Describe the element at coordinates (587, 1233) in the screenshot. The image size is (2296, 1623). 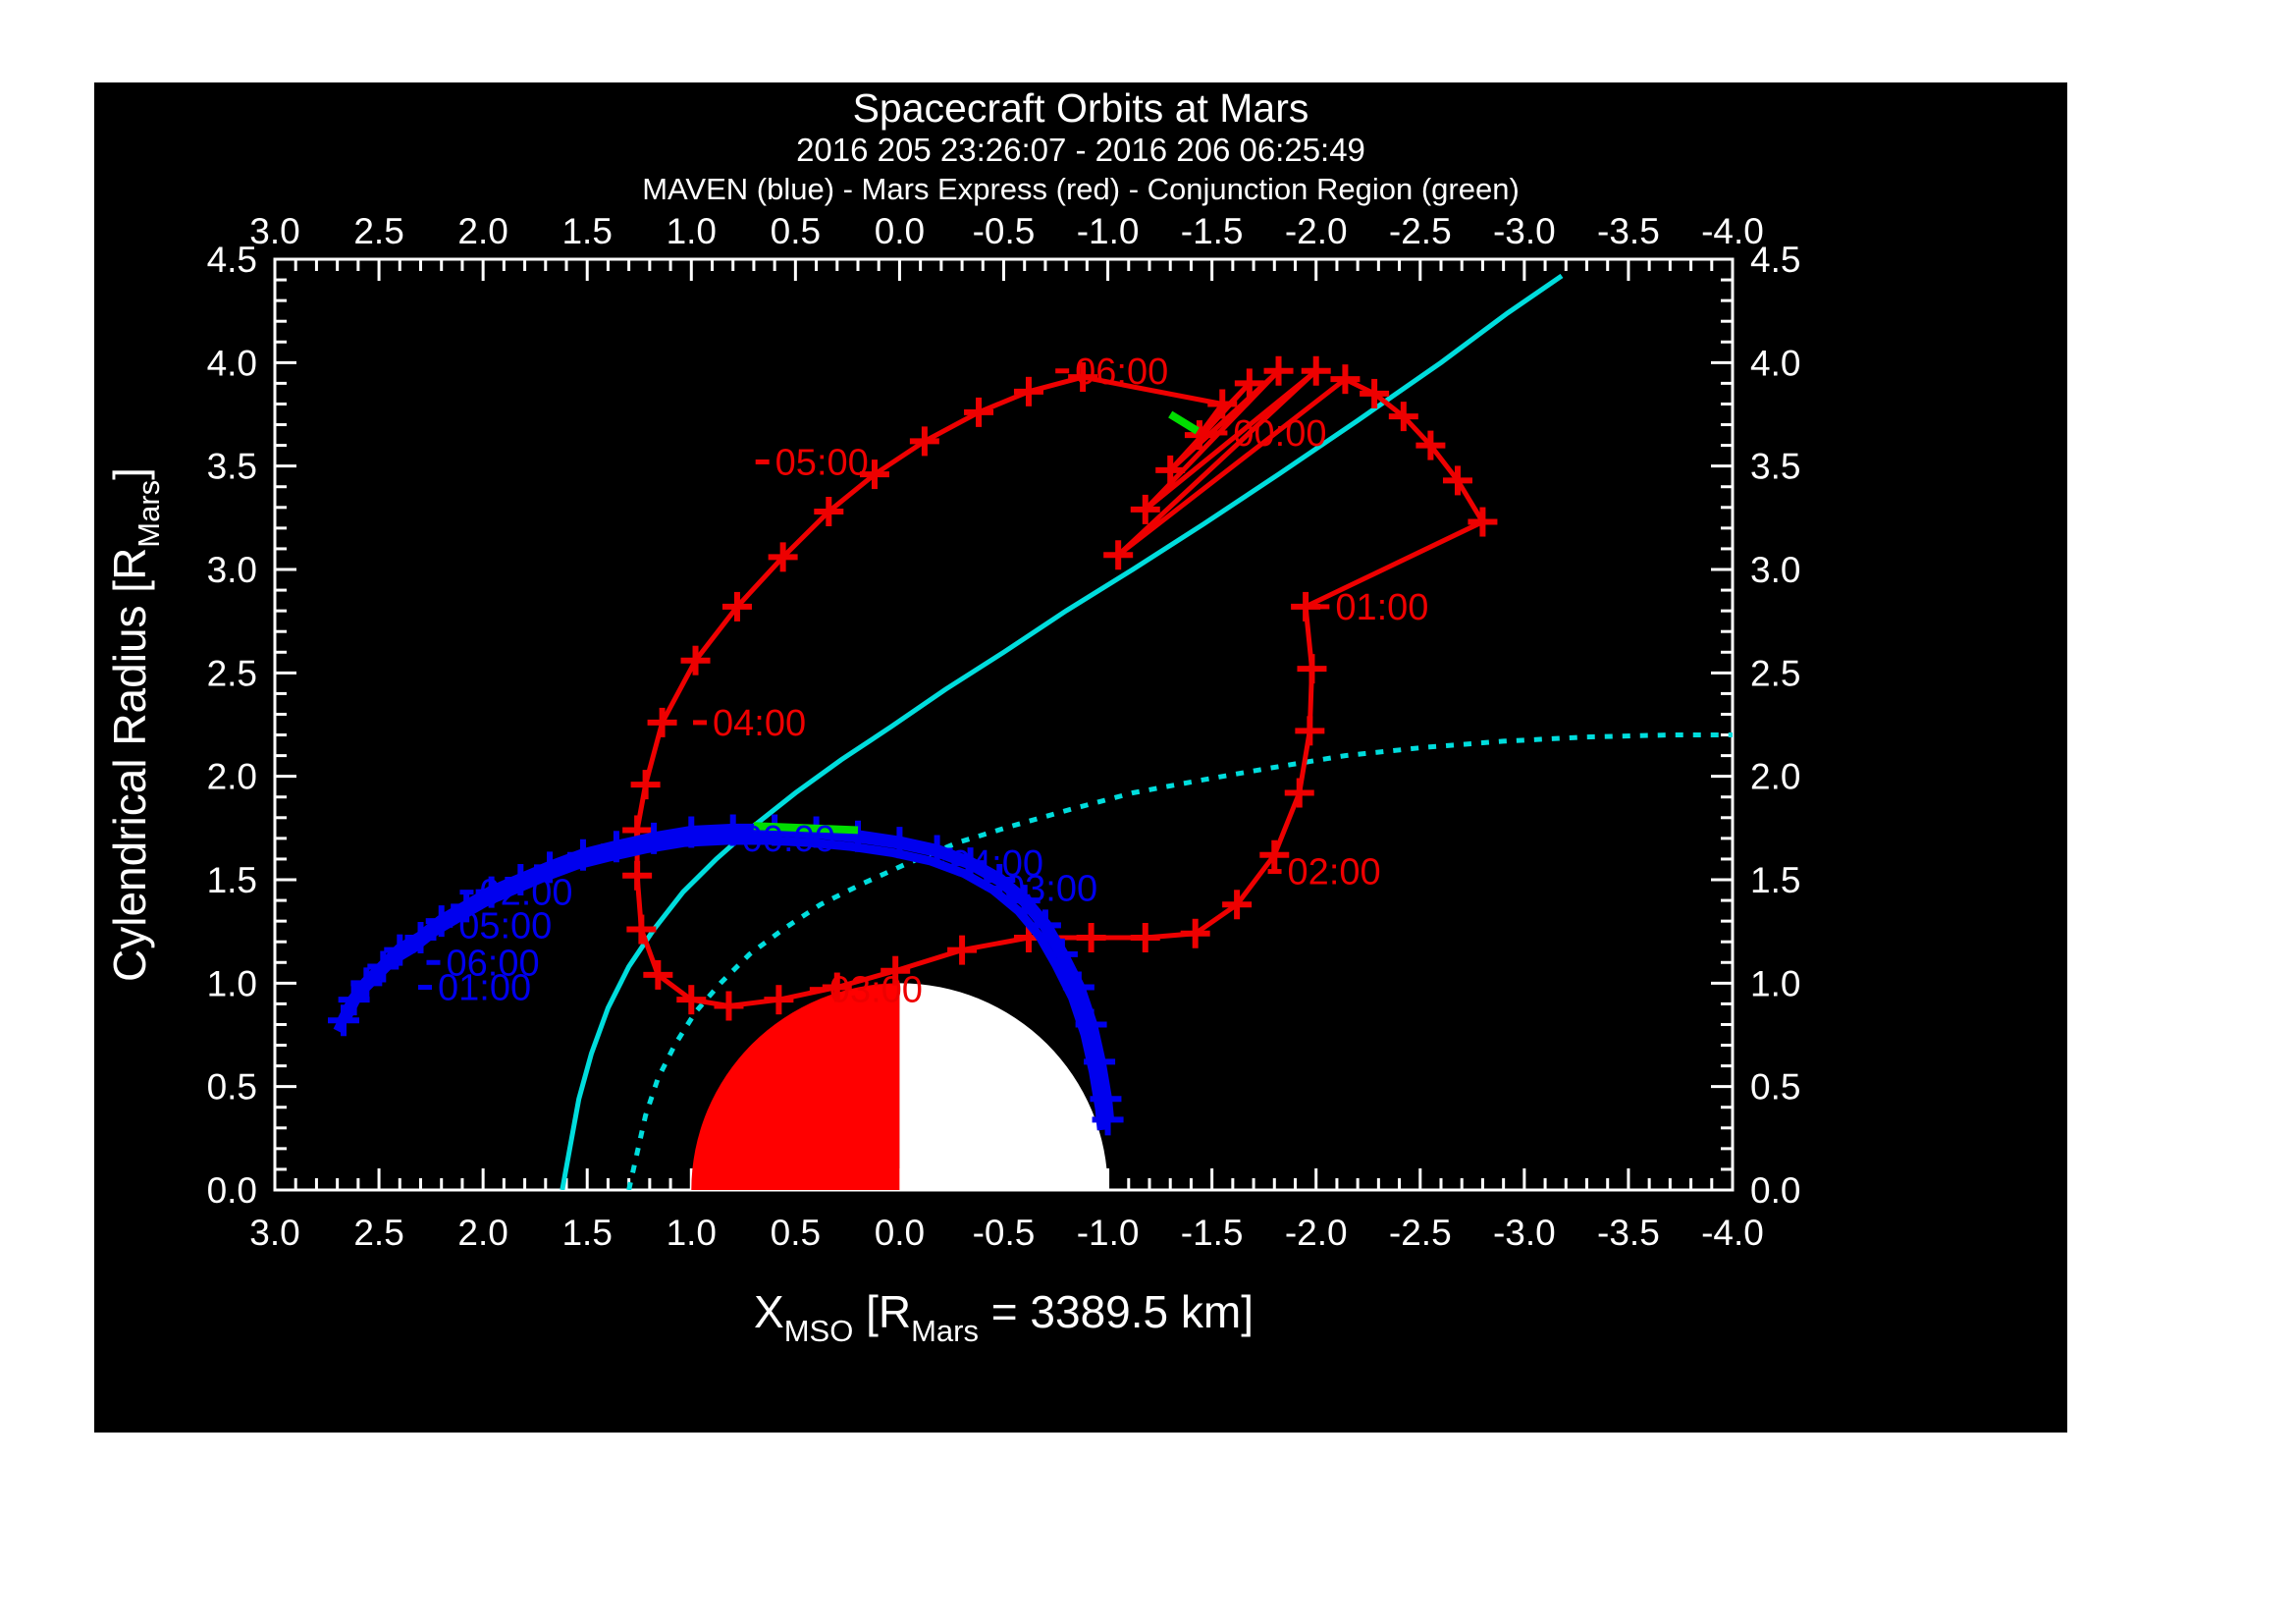
I see `x-tick-label-bottom: 1.5` at that location.